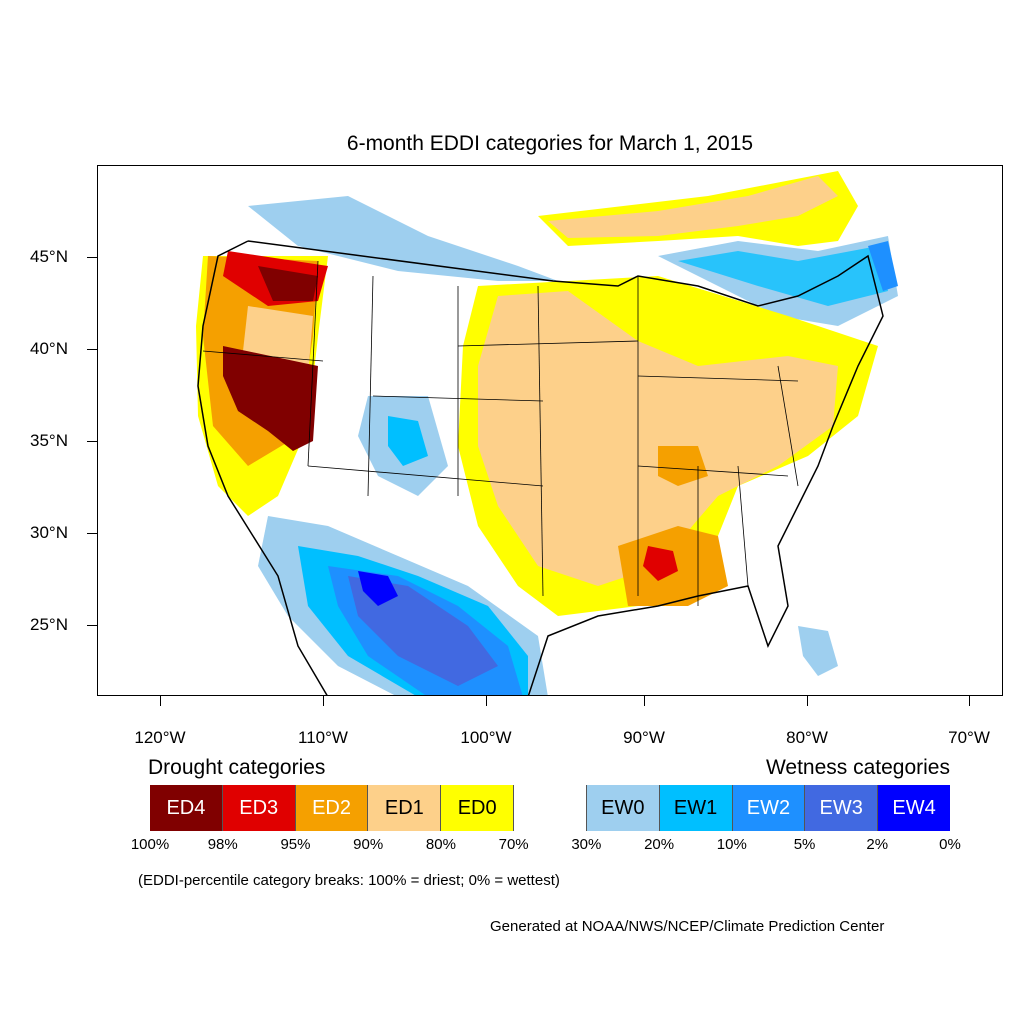  Describe the element at coordinates (186, 808) in the screenshot. I see `legend-swatch: ED4` at that location.